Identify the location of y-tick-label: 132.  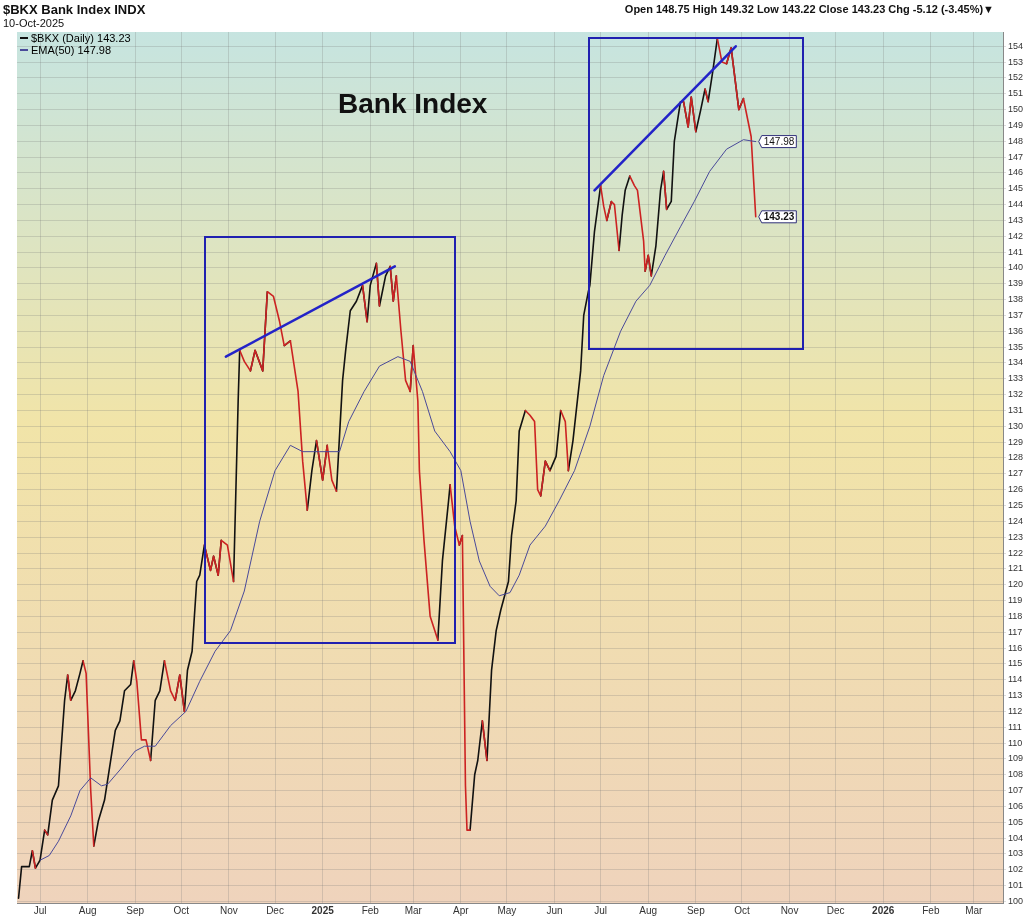
(1016, 394).